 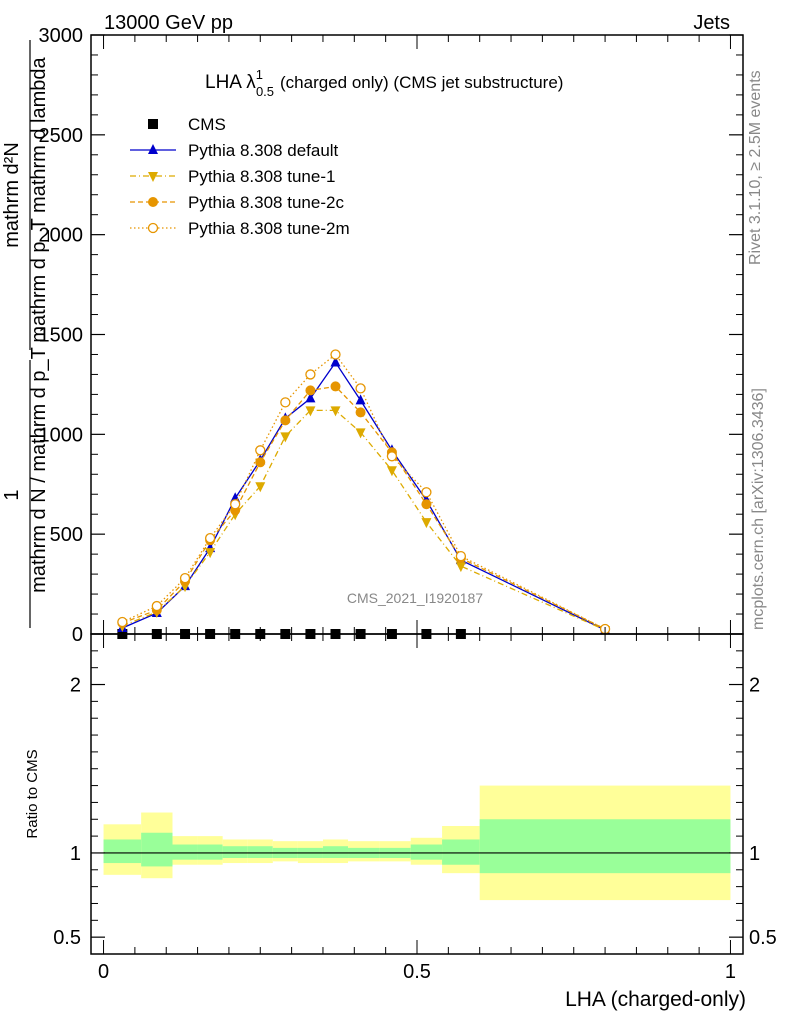 What do you see at coordinates (261, 176) in the screenshot?
I see `legend-label: Pythia 8.308 tune-1` at bounding box center [261, 176].